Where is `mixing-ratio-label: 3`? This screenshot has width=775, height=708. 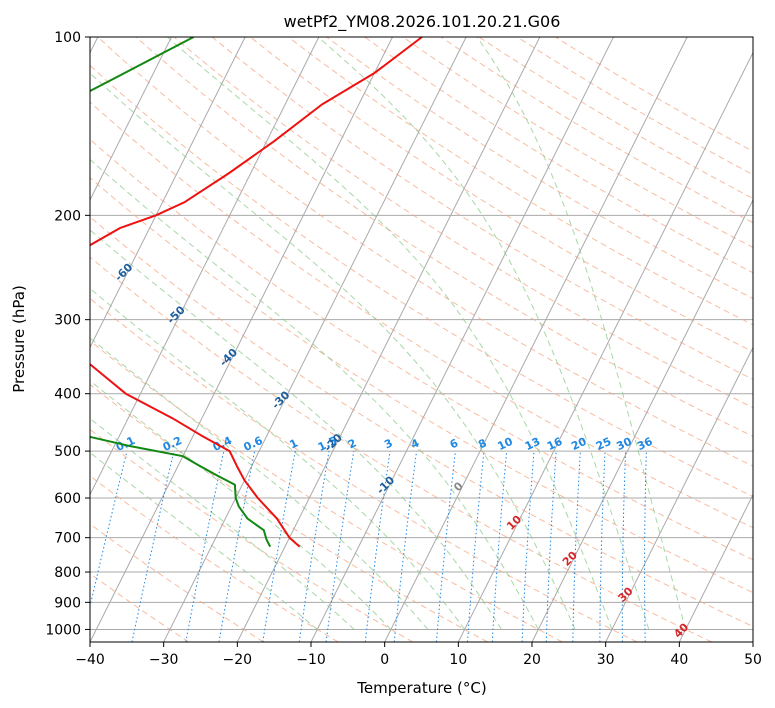 mixing-ratio-label: 3 is located at coordinates (388, 443).